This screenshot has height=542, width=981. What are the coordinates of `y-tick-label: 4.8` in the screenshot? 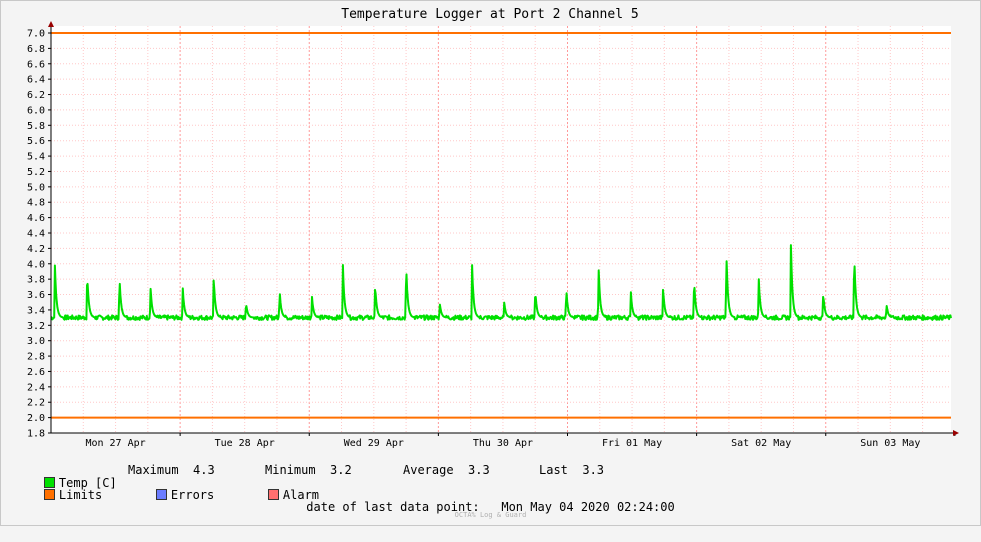 It's located at (36, 203).